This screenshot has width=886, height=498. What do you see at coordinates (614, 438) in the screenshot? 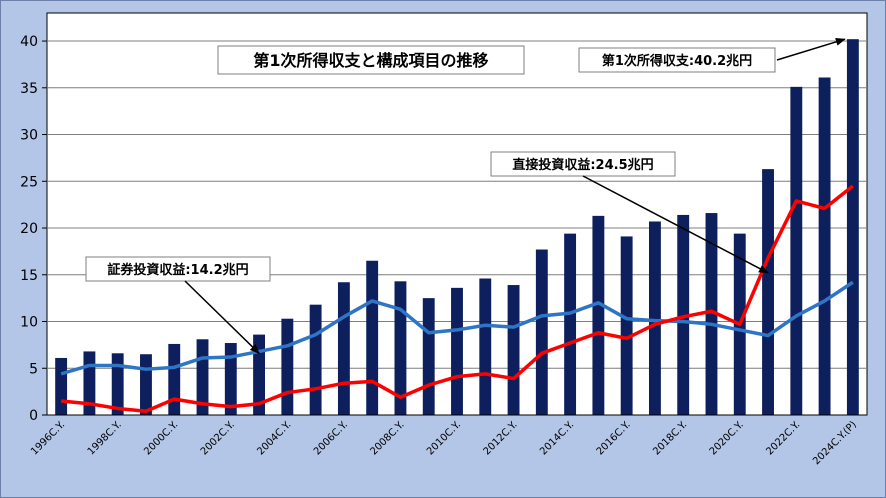
I see `x-tick-label: 2016C.Y.` at bounding box center [614, 438].